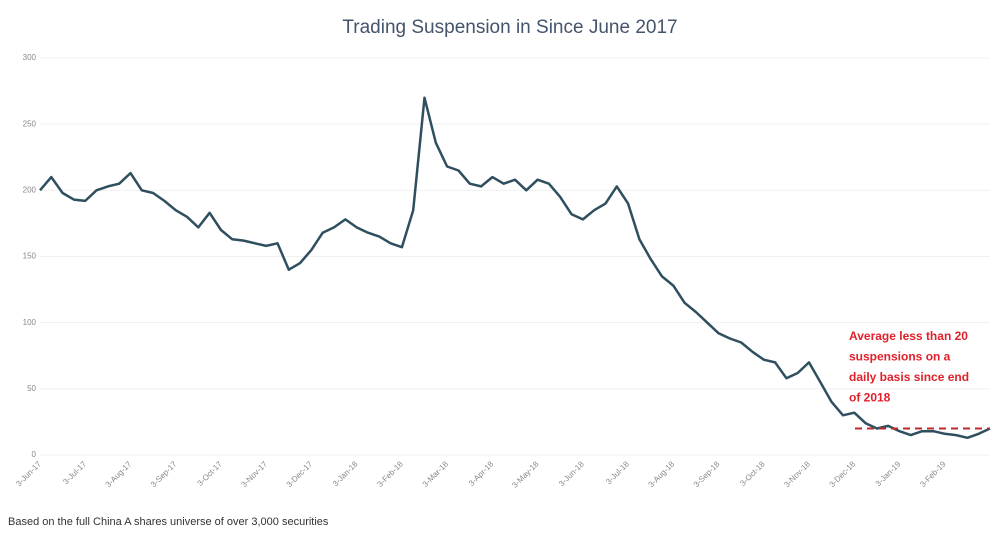  I want to click on x-tick-label: 3-Feb-18, so click(390, 474).